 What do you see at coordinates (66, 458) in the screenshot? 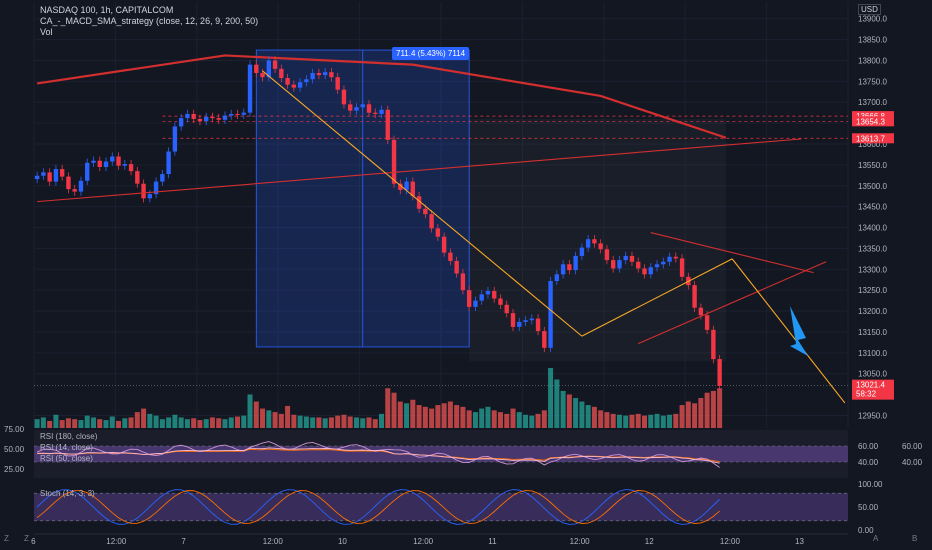
I see `rsi-50-legend: RSI (50, close)` at bounding box center [66, 458].